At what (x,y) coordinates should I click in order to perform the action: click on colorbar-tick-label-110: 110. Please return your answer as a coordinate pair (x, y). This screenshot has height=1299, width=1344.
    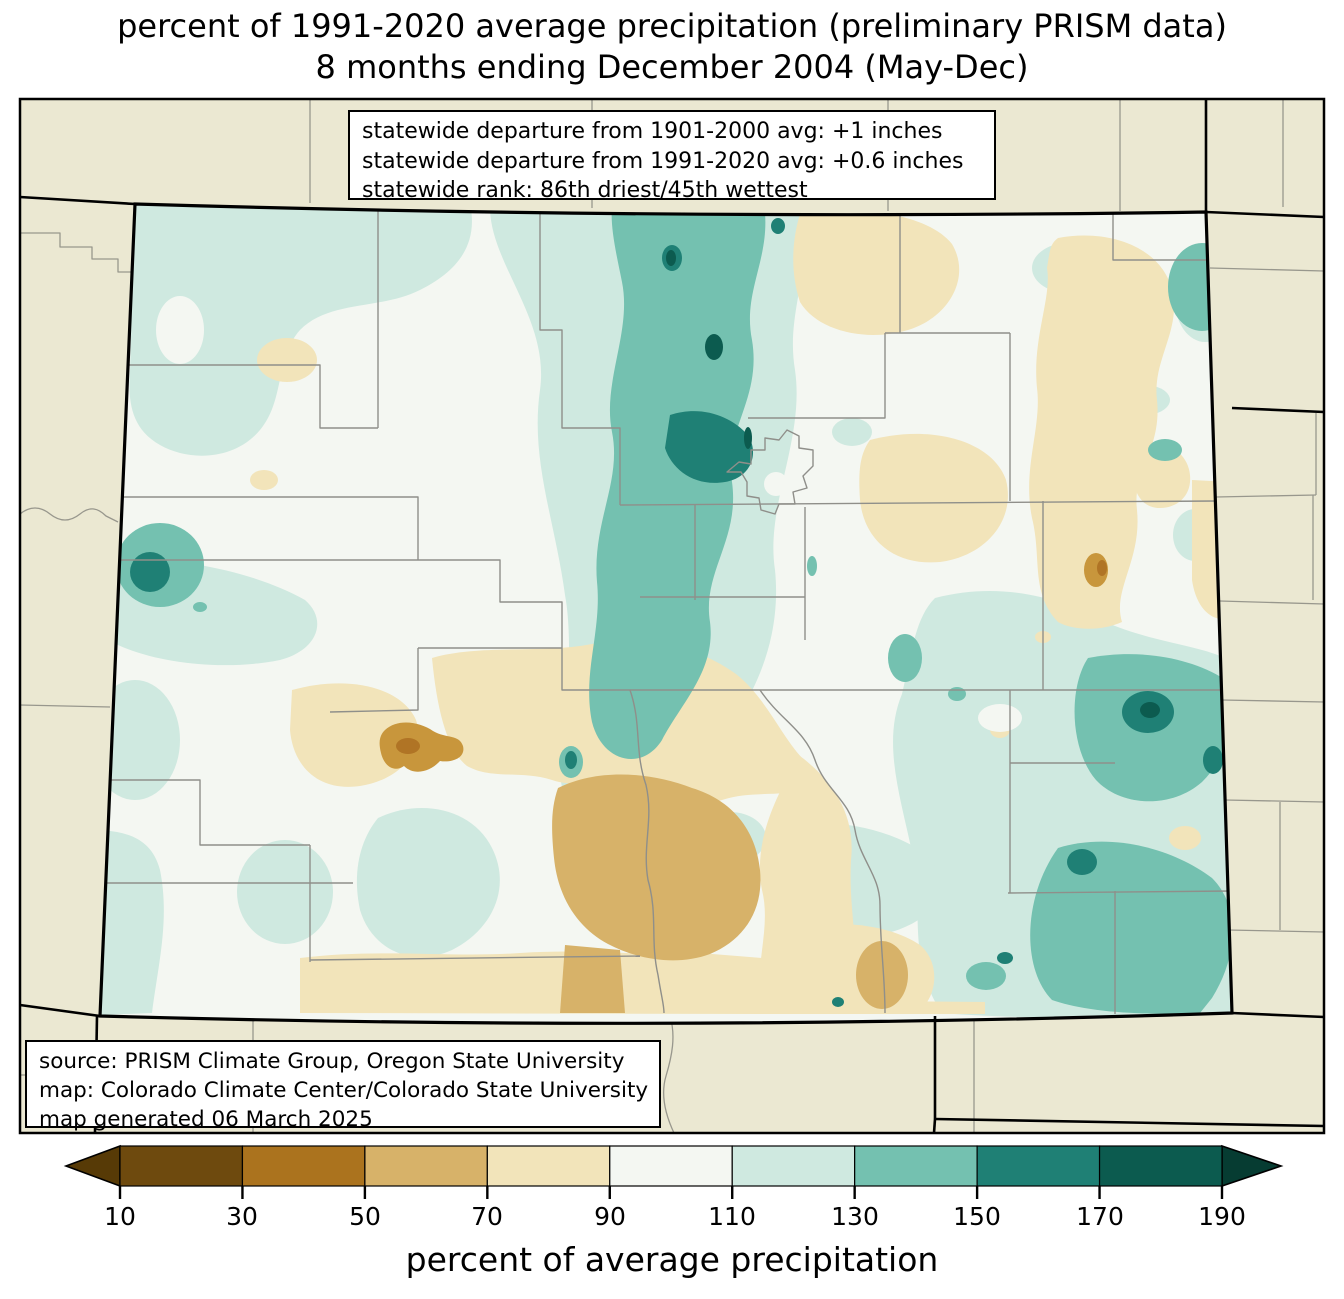
    Looking at the image, I should click on (732, 1216).